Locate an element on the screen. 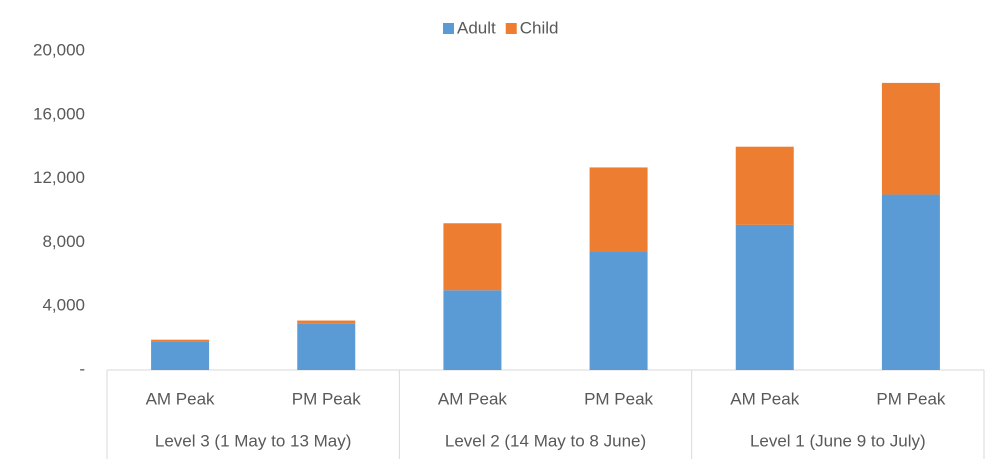 Image resolution: width=985 pixels, height=459 pixels. y-tick-label: 12,000 is located at coordinates (59, 177).